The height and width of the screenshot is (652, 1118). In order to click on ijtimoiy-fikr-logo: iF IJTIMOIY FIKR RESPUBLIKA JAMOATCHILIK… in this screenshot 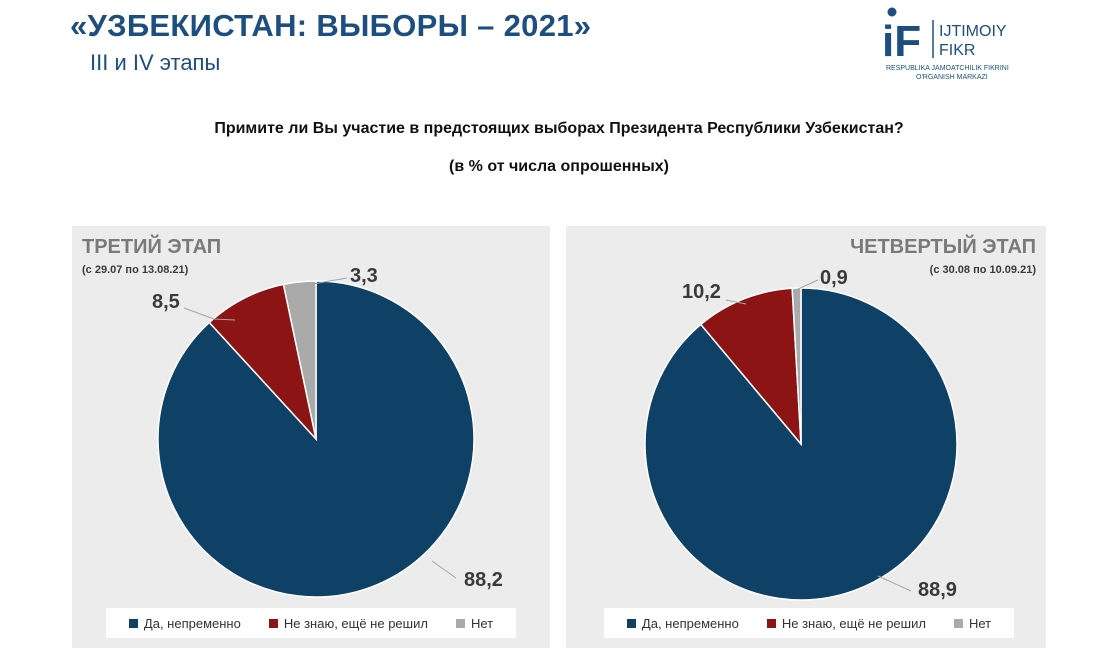, I will do `click(945, 44)`.